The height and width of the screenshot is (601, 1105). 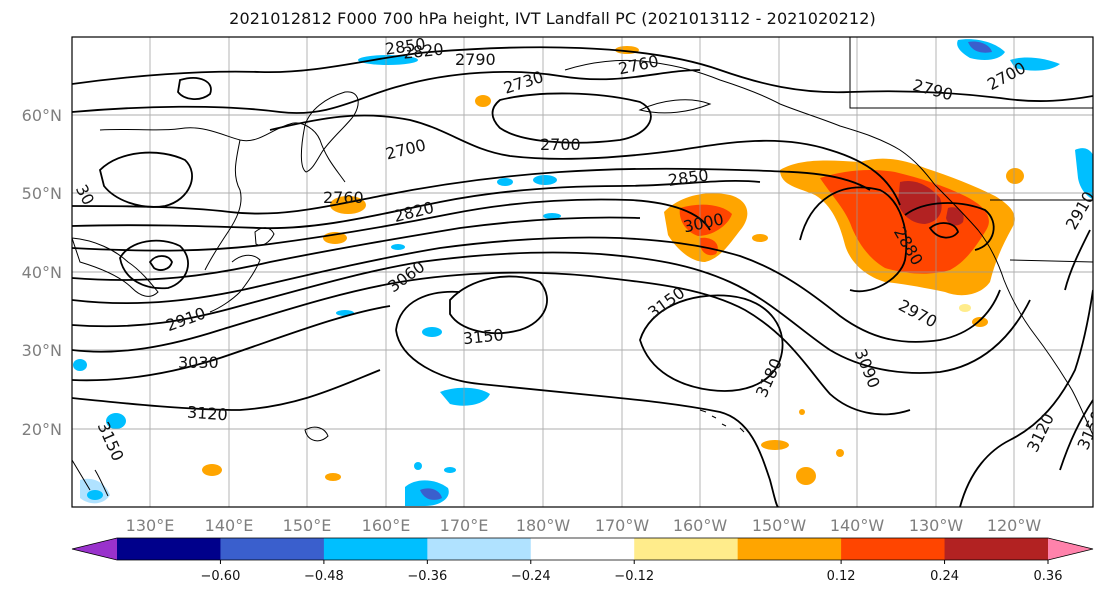 I want to click on lon-label: 170°E, so click(x=464, y=525).